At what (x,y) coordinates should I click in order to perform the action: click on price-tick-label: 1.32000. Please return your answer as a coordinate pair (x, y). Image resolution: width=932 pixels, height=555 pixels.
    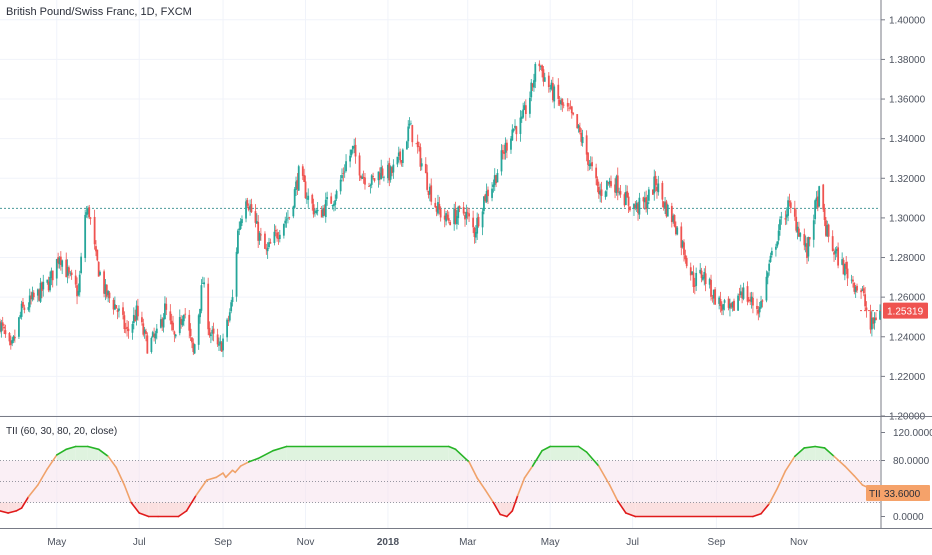
    Looking at the image, I should click on (907, 179).